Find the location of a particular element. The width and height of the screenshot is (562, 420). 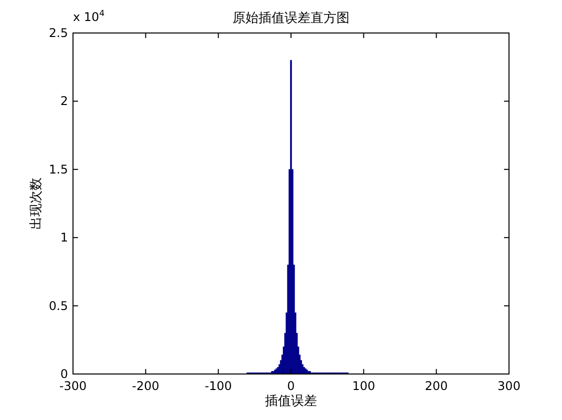

y-tick-label: 1.5 is located at coordinates (58, 169).